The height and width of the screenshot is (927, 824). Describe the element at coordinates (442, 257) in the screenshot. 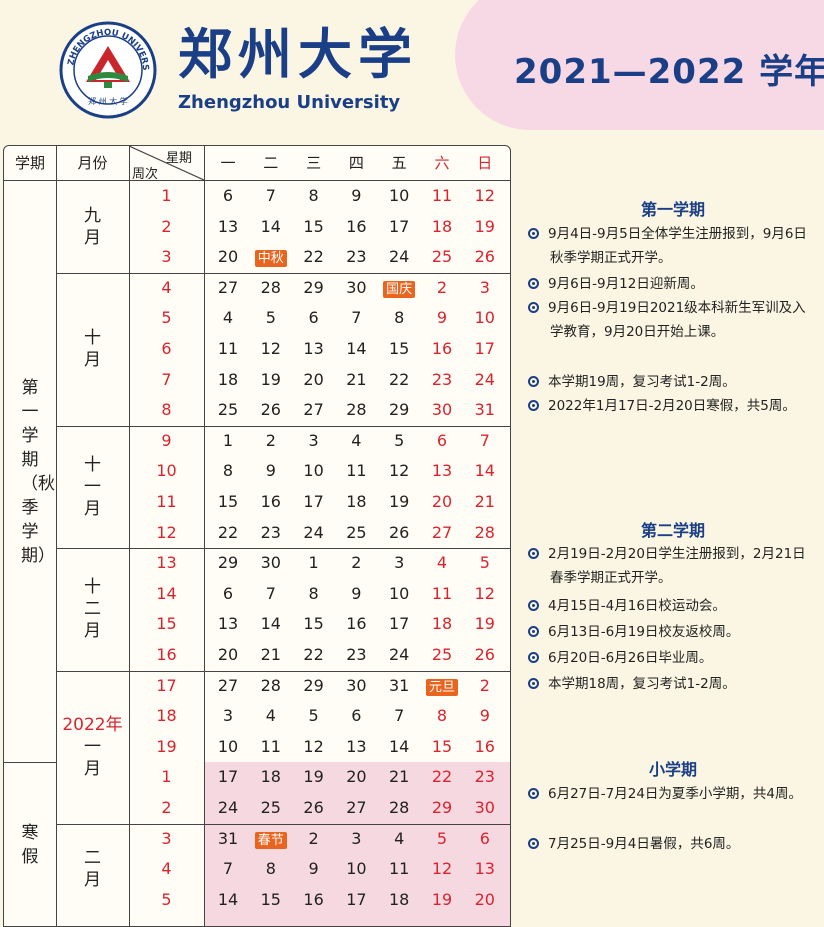

I see `day-cell: 25` at that location.